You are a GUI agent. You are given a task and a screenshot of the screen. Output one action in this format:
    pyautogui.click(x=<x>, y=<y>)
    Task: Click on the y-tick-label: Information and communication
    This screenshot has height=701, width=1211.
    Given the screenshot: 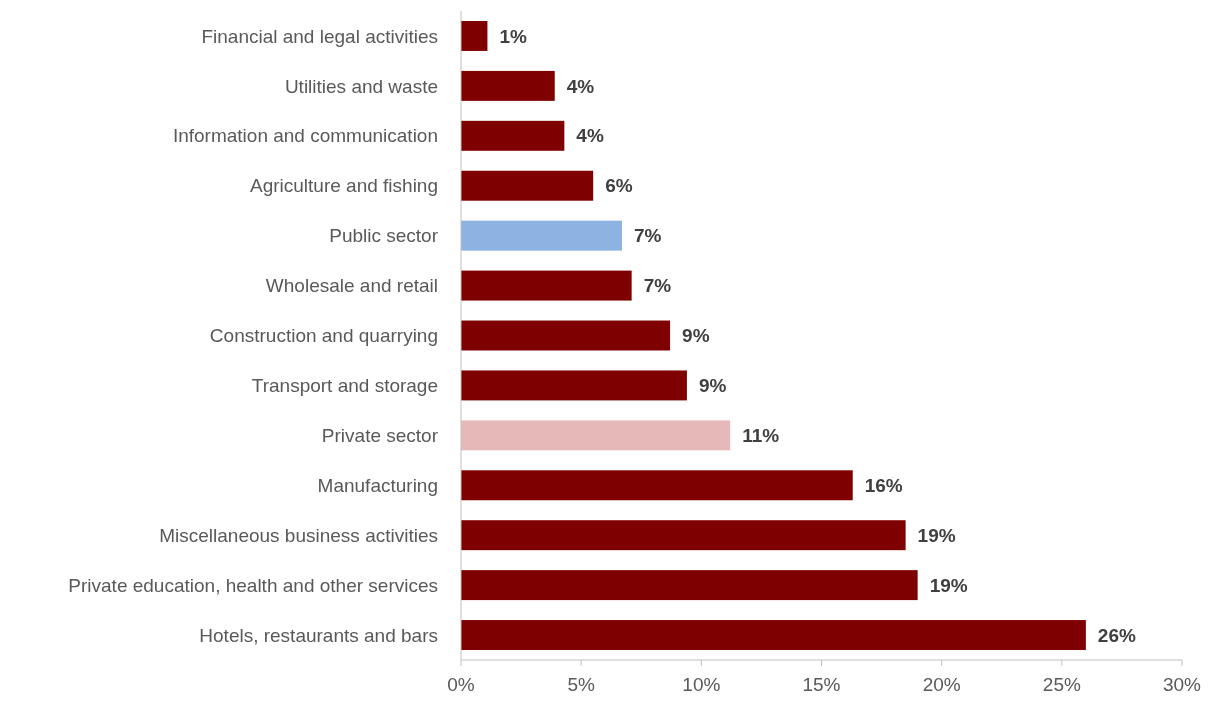 What is the action you would take?
    pyautogui.click(x=305, y=136)
    